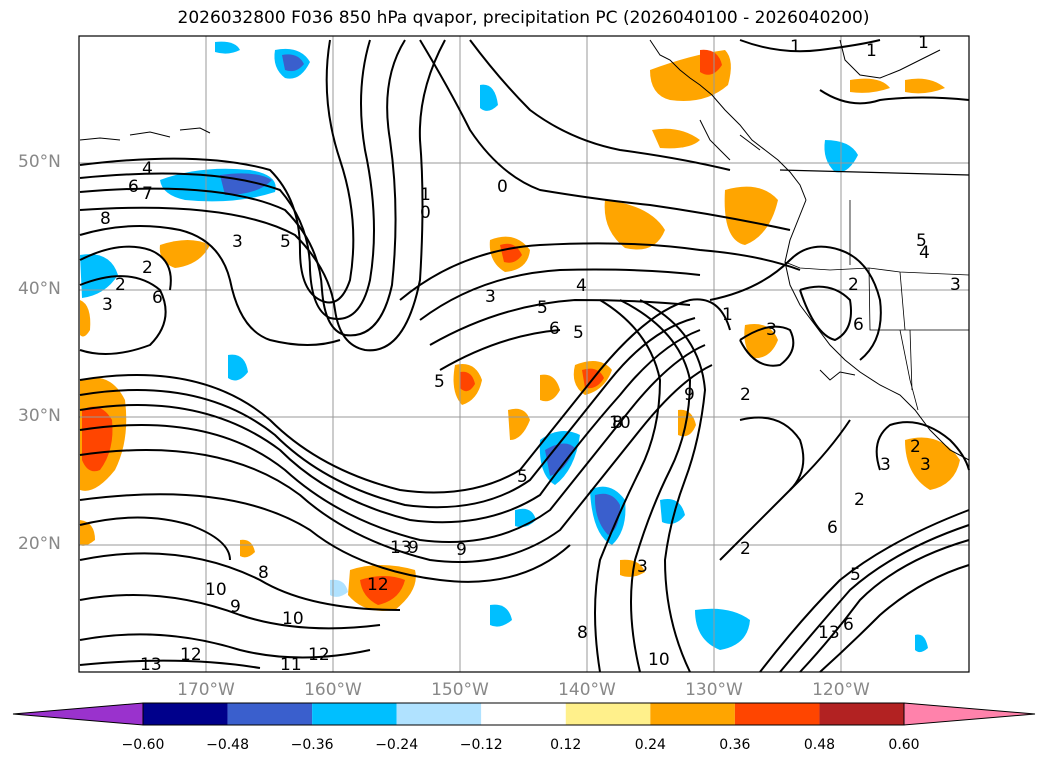 The image size is (1047, 765). What do you see at coordinates (587, 690) in the screenshot?
I see `lon-label-140w: 140°W` at bounding box center [587, 690].